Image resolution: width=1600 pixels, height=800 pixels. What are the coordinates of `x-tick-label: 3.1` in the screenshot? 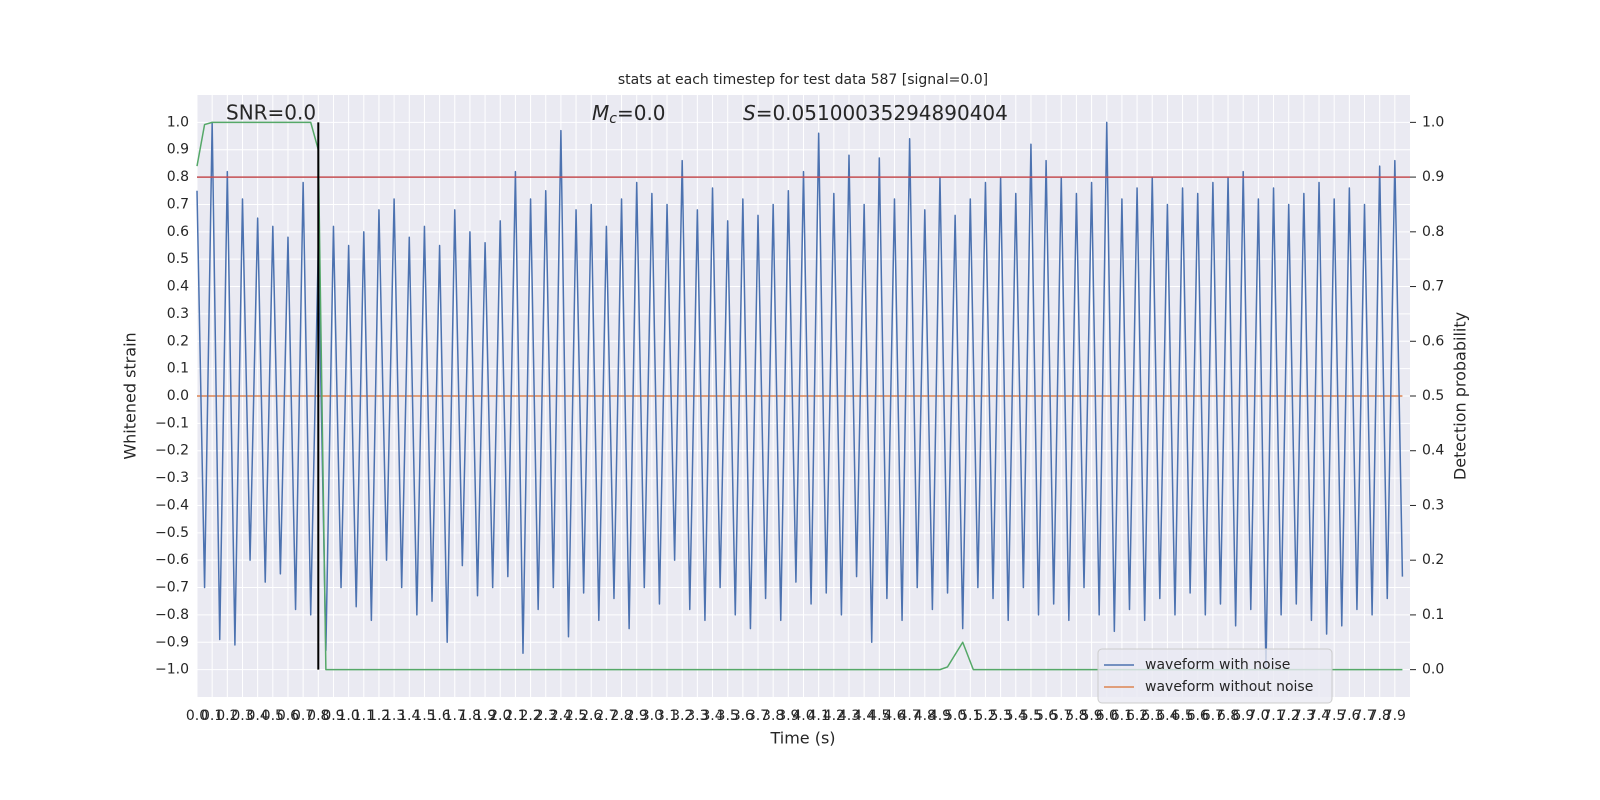 It's located at (667, 716).